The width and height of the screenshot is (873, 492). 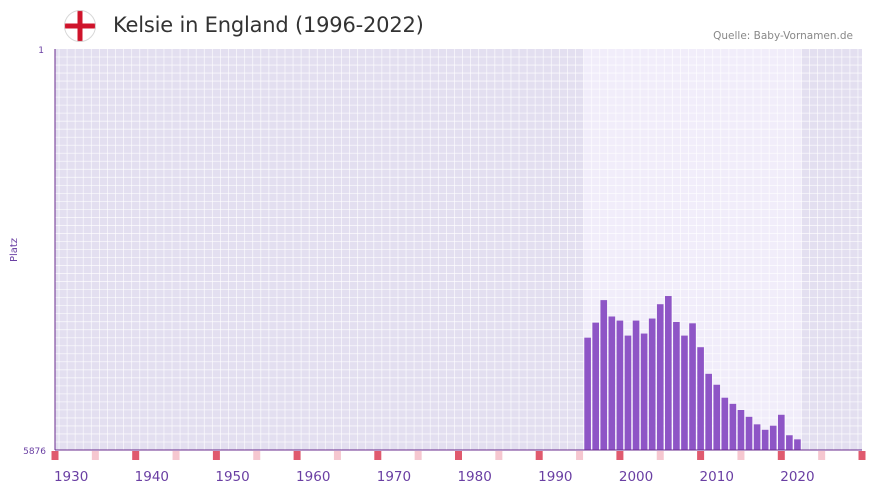 What do you see at coordinates (595, 386) in the screenshot?
I see `bar-1995` at bounding box center [595, 386].